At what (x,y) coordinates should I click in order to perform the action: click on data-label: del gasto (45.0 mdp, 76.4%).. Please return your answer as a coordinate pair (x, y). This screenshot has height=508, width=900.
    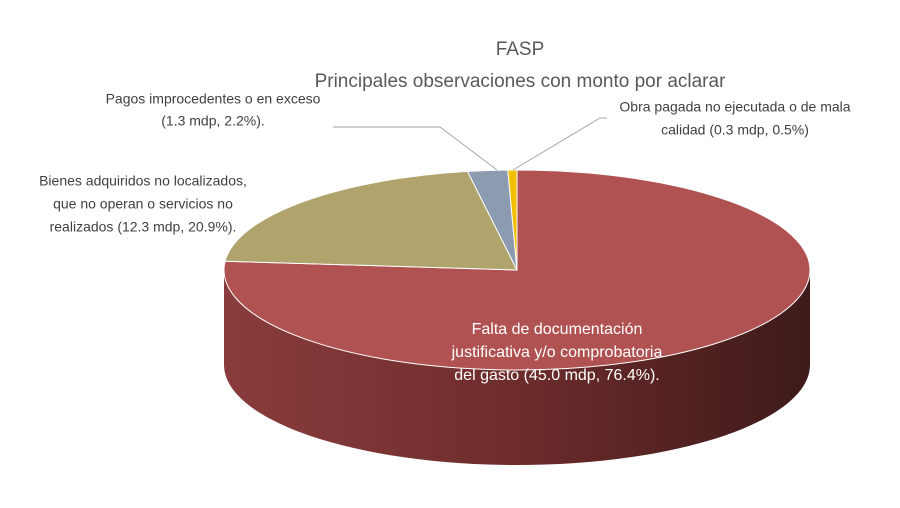
    Looking at the image, I should click on (556, 375).